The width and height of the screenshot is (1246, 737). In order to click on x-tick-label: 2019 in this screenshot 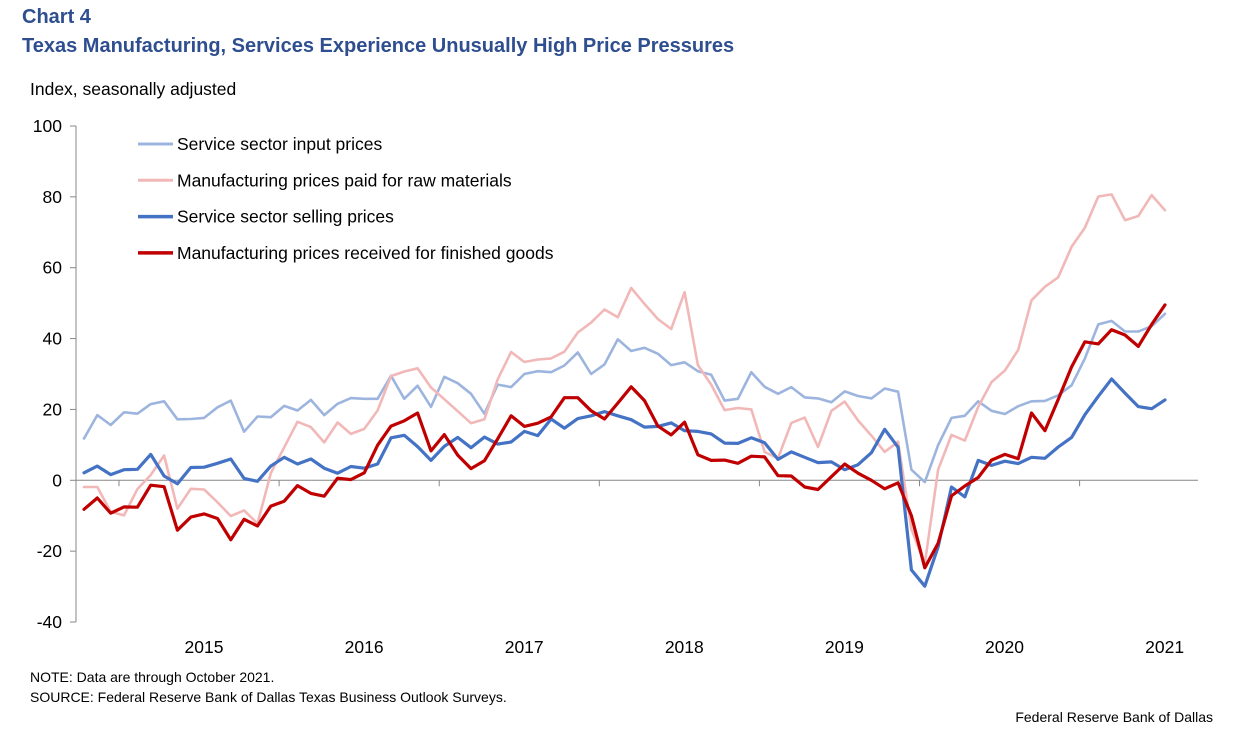, I will do `click(844, 647)`.